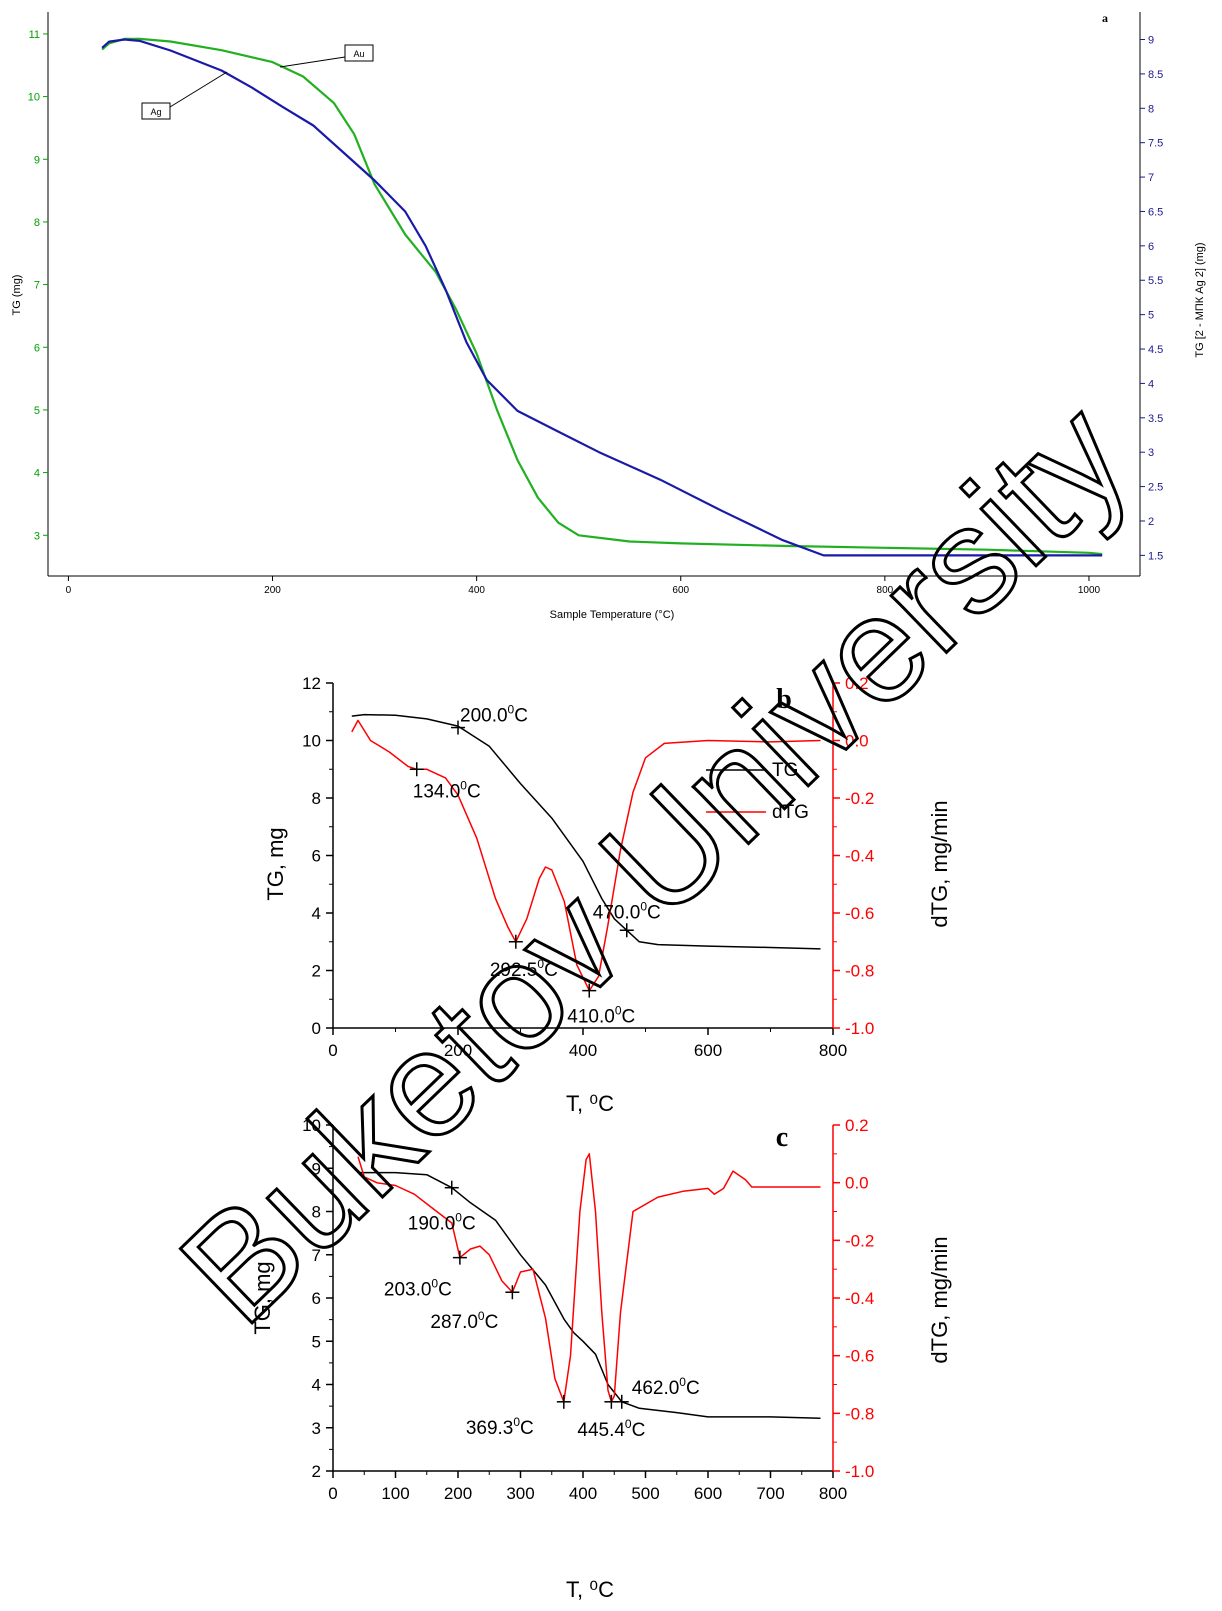 The width and height of the screenshot is (1222, 1611). Describe the element at coordinates (1151, 384) in the screenshot. I see `panel-a-y2-tick-label: 4` at that location.